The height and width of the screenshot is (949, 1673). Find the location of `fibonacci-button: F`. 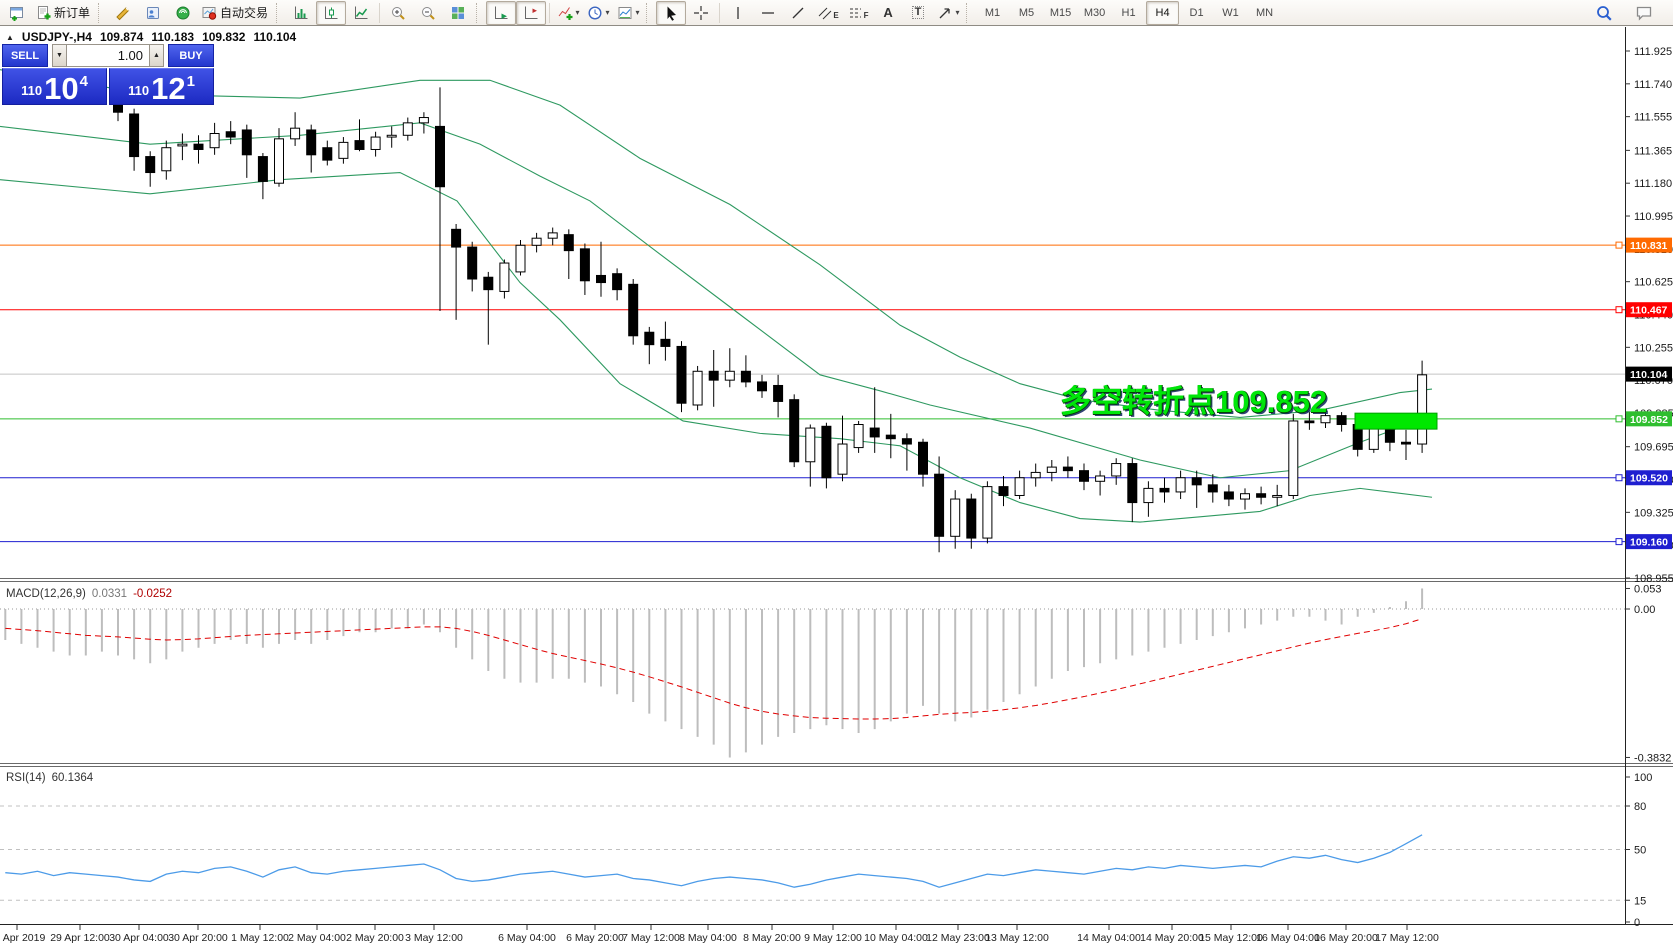

fibonacci-button: F is located at coordinates (858, 13).